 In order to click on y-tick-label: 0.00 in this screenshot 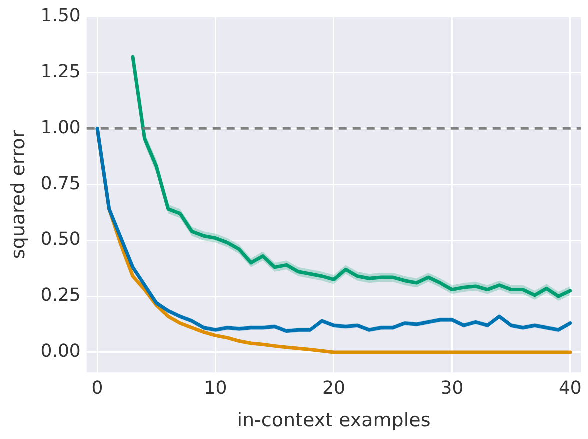, I will do `click(60, 351)`.